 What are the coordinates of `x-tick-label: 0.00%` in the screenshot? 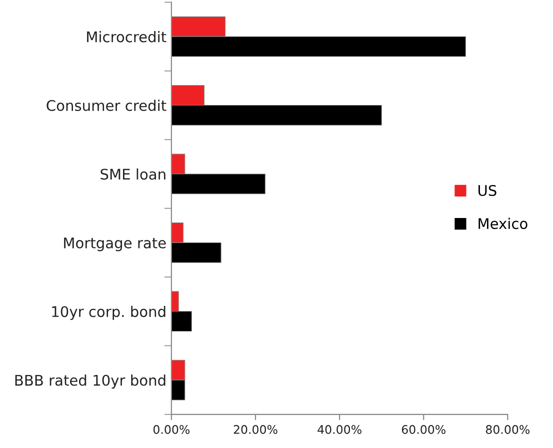 It's located at (171, 429).